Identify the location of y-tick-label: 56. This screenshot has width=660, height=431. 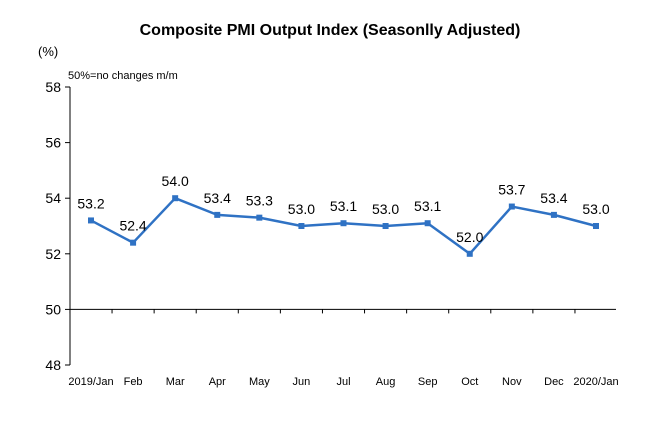
(53, 143).